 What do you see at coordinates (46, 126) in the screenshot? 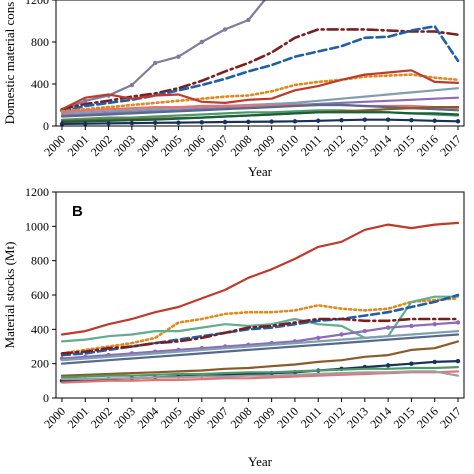
I see `y-tick-label: 0` at bounding box center [46, 126].